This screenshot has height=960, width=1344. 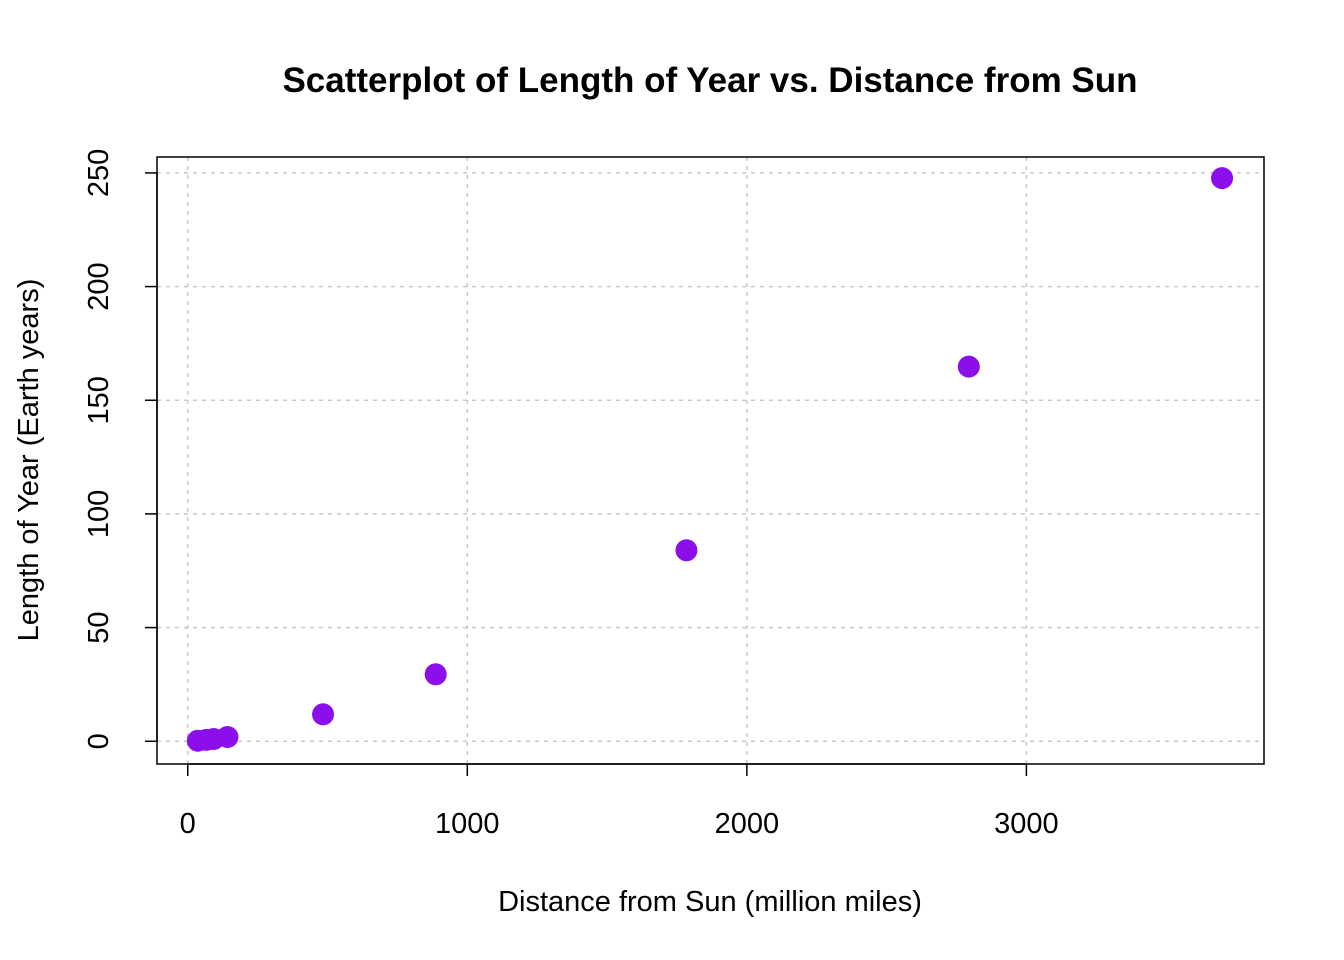 What do you see at coordinates (120, 449) in the screenshot?
I see `y-axis: 0 50 100 150 200 250` at bounding box center [120, 449].